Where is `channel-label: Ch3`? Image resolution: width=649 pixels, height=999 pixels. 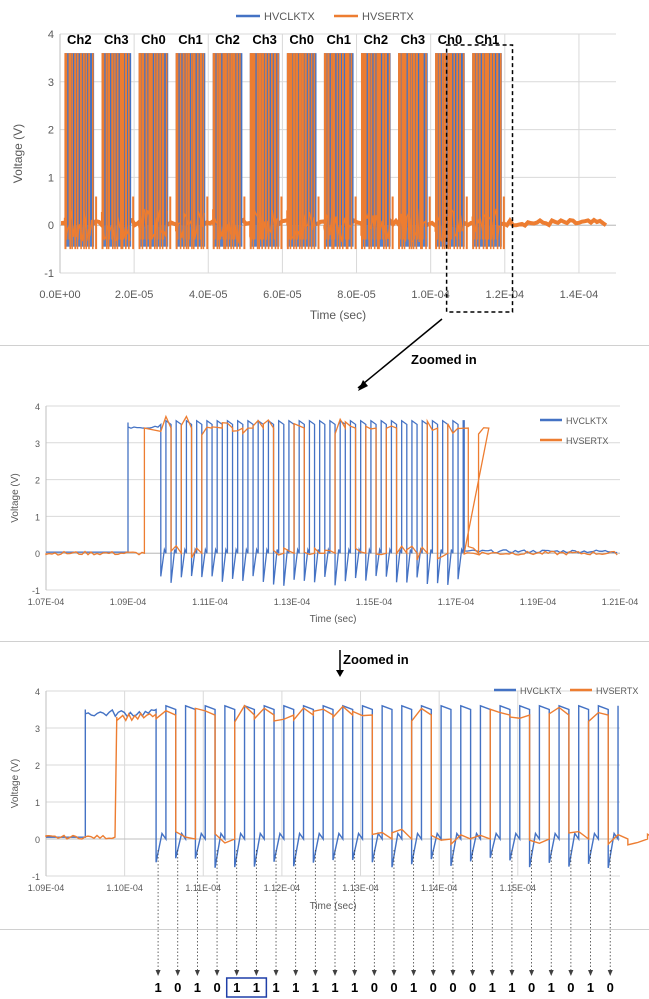
channel-label: Ch3 is located at coordinates (116, 39).